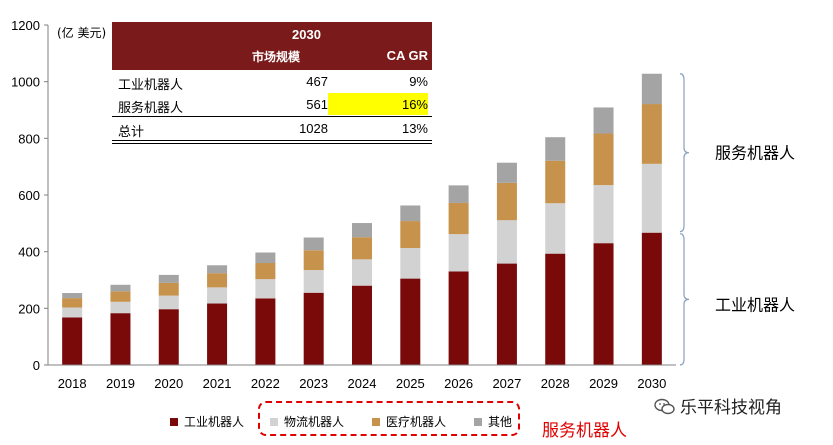 This screenshot has width=833, height=445. I want to click on cagr-highlight, so click(378, 104).